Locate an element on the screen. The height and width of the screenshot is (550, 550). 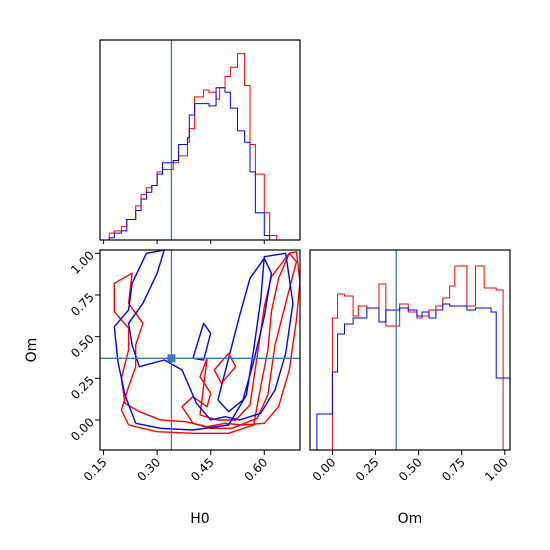
x-axis-label-om: Om is located at coordinates (410, 519).